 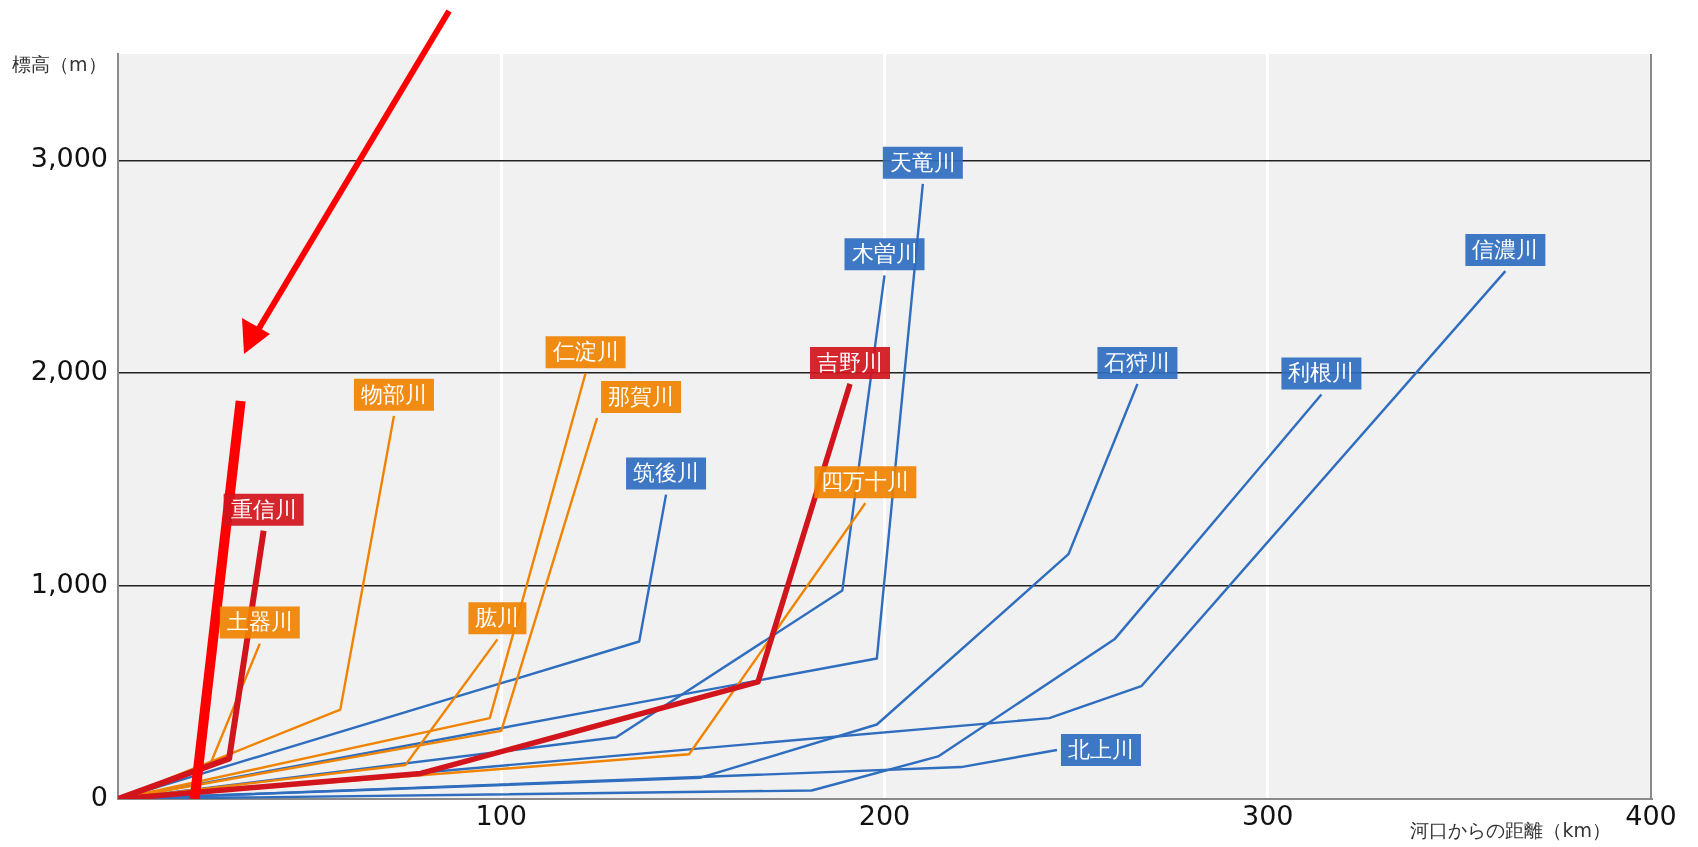 I want to click on y-axis-title: 標高（m）, so click(x=59, y=63).